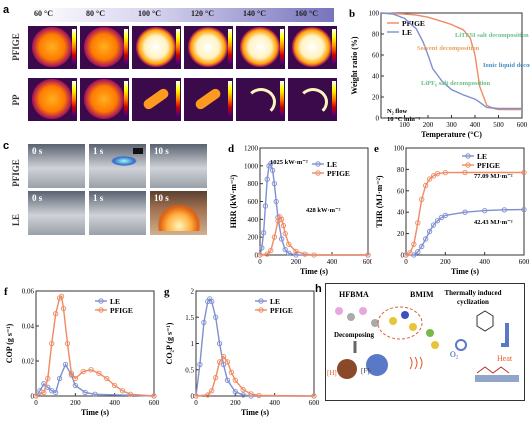 This screenshot has width=530, height=427. Describe the element at coordinates (352, 14) in the screenshot. I see `panel-label-b: b` at that location.